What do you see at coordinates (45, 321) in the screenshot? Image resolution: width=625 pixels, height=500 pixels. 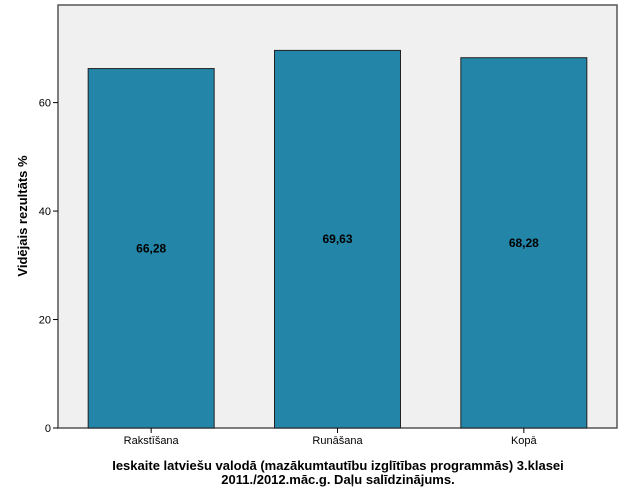 I see `y-tick-label: 20` at bounding box center [45, 321].